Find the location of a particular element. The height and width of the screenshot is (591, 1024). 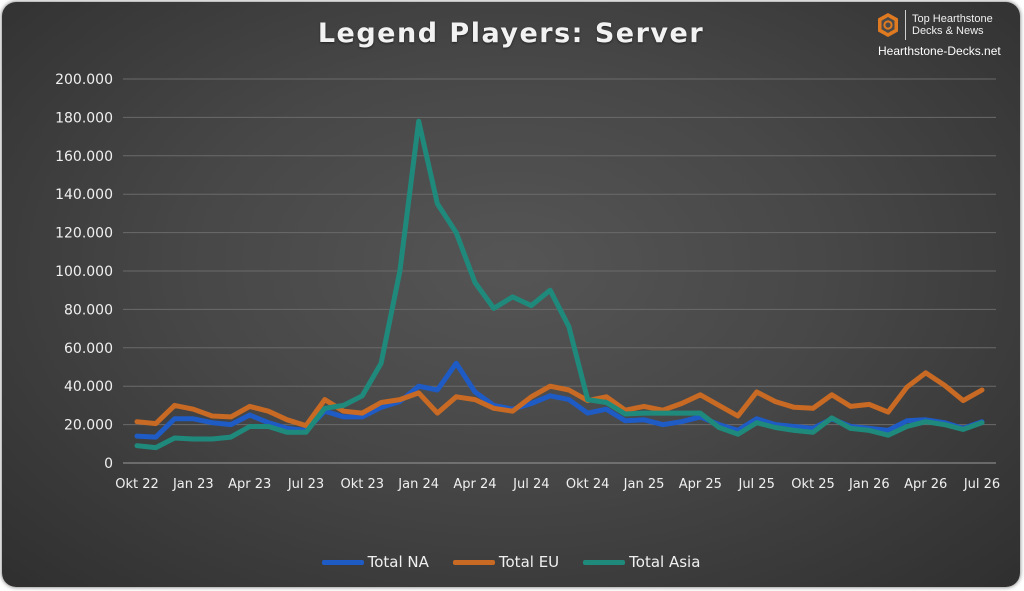

x-tick-label: Apr 26 is located at coordinates (925, 484).